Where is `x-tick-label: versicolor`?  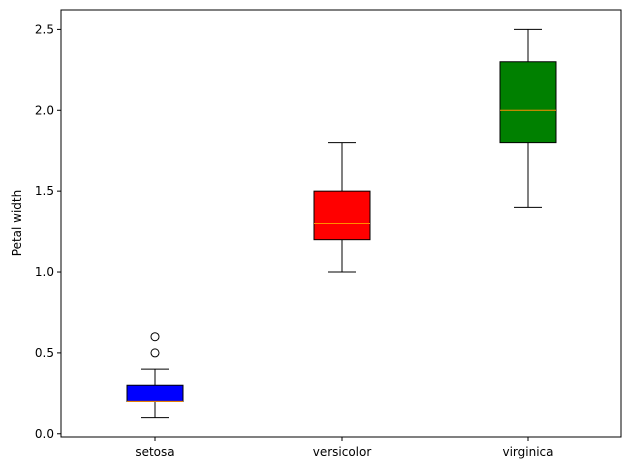 x-tick-label: versicolor is located at coordinates (342, 452).